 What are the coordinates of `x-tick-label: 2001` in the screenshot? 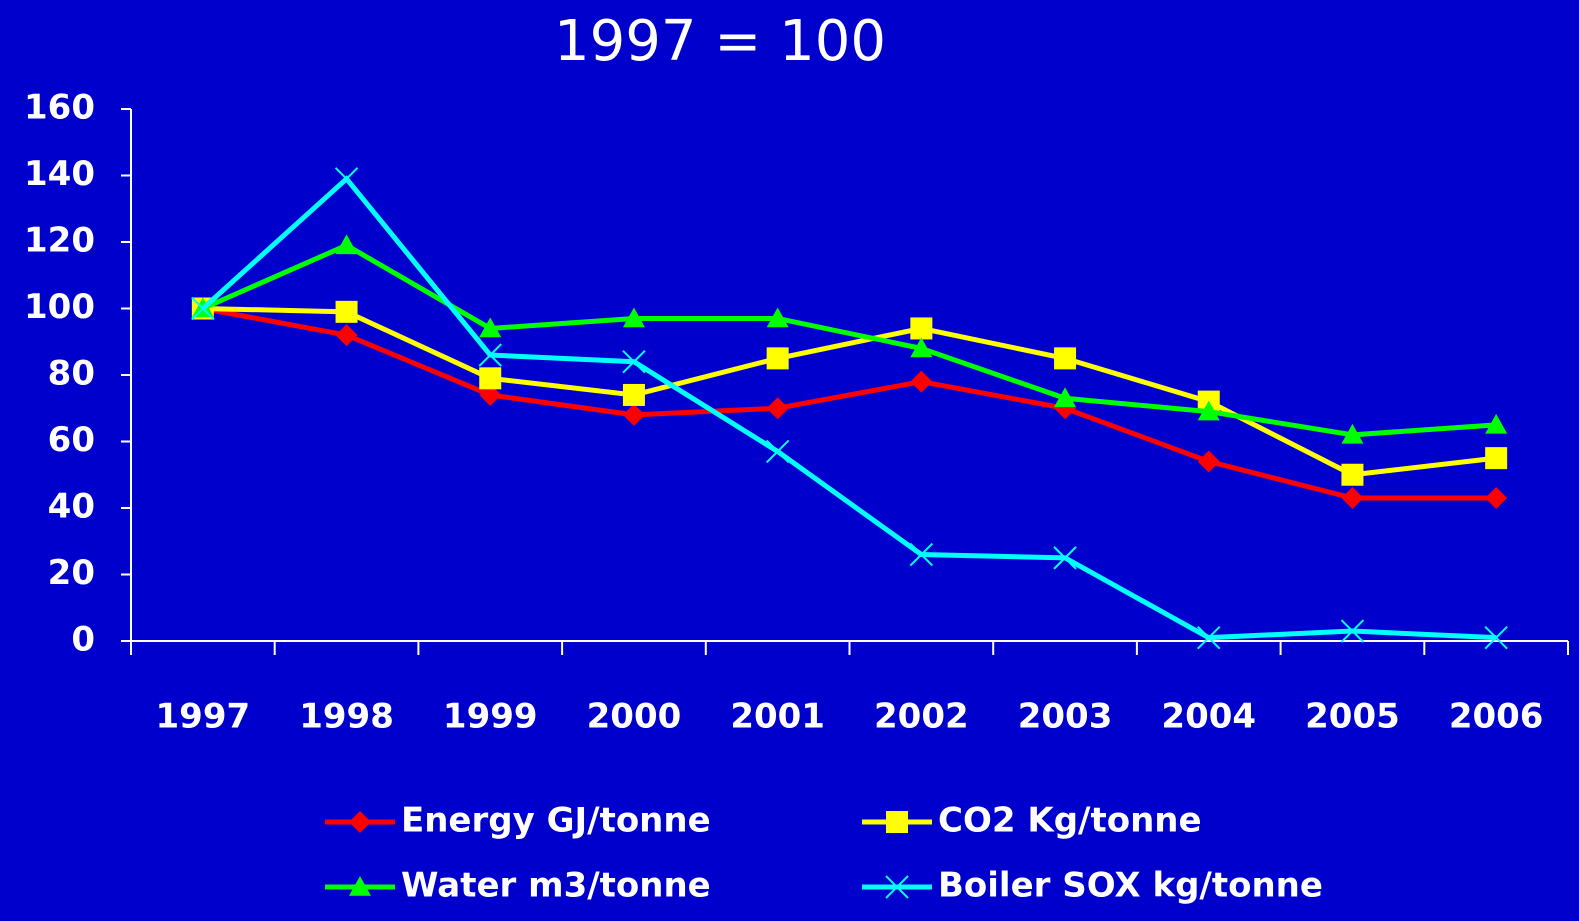 It's located at (777, 717).